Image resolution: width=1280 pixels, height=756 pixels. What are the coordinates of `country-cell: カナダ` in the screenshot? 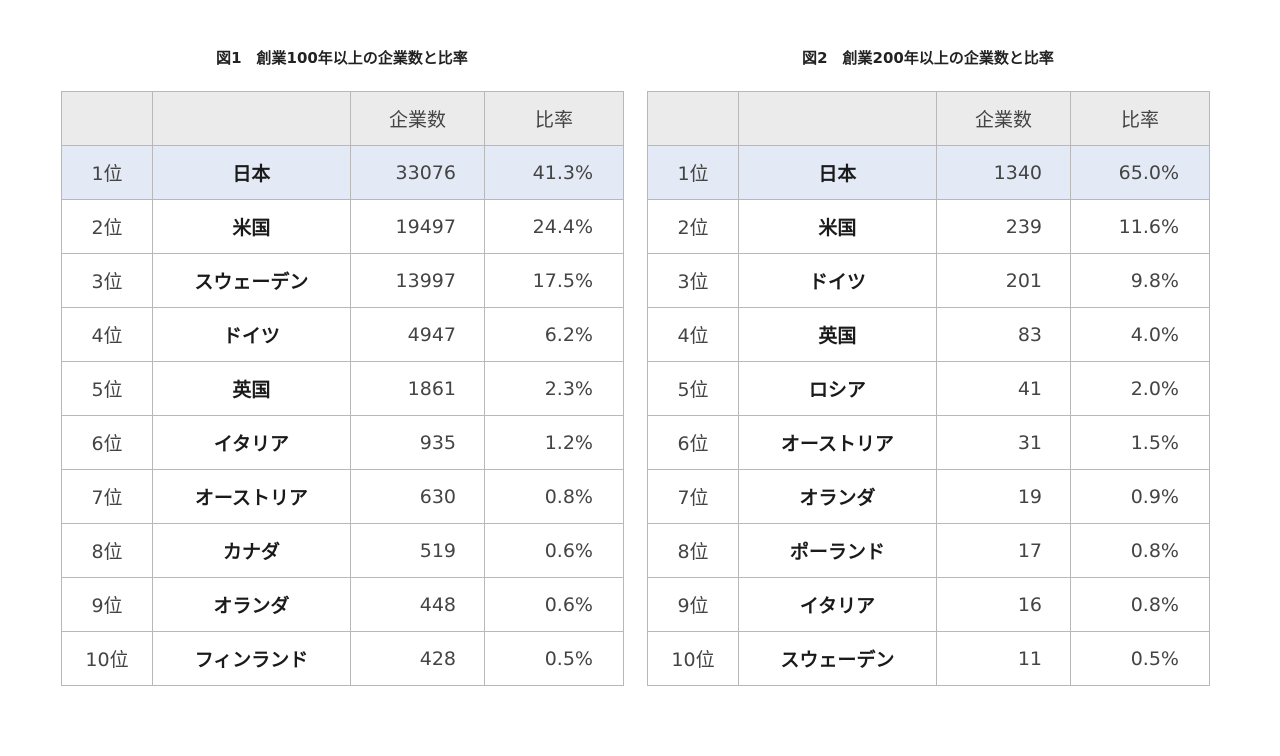 It's located at (251, 550).